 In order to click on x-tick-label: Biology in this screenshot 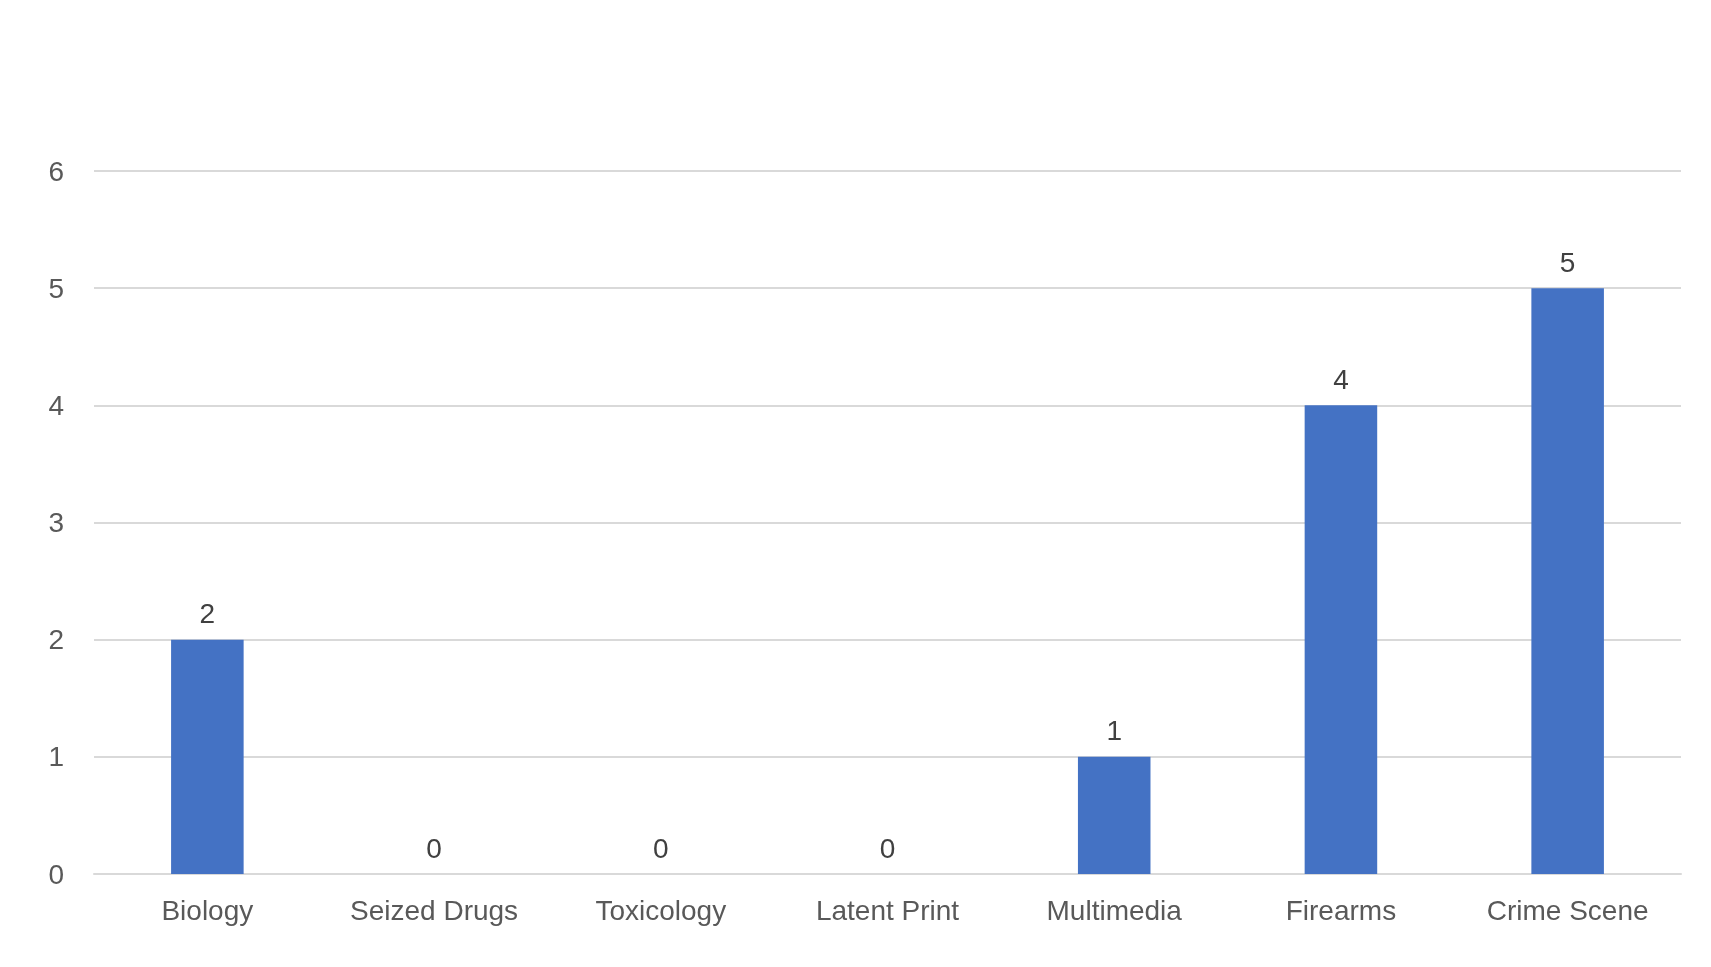, I will do `click(207, 910)`.